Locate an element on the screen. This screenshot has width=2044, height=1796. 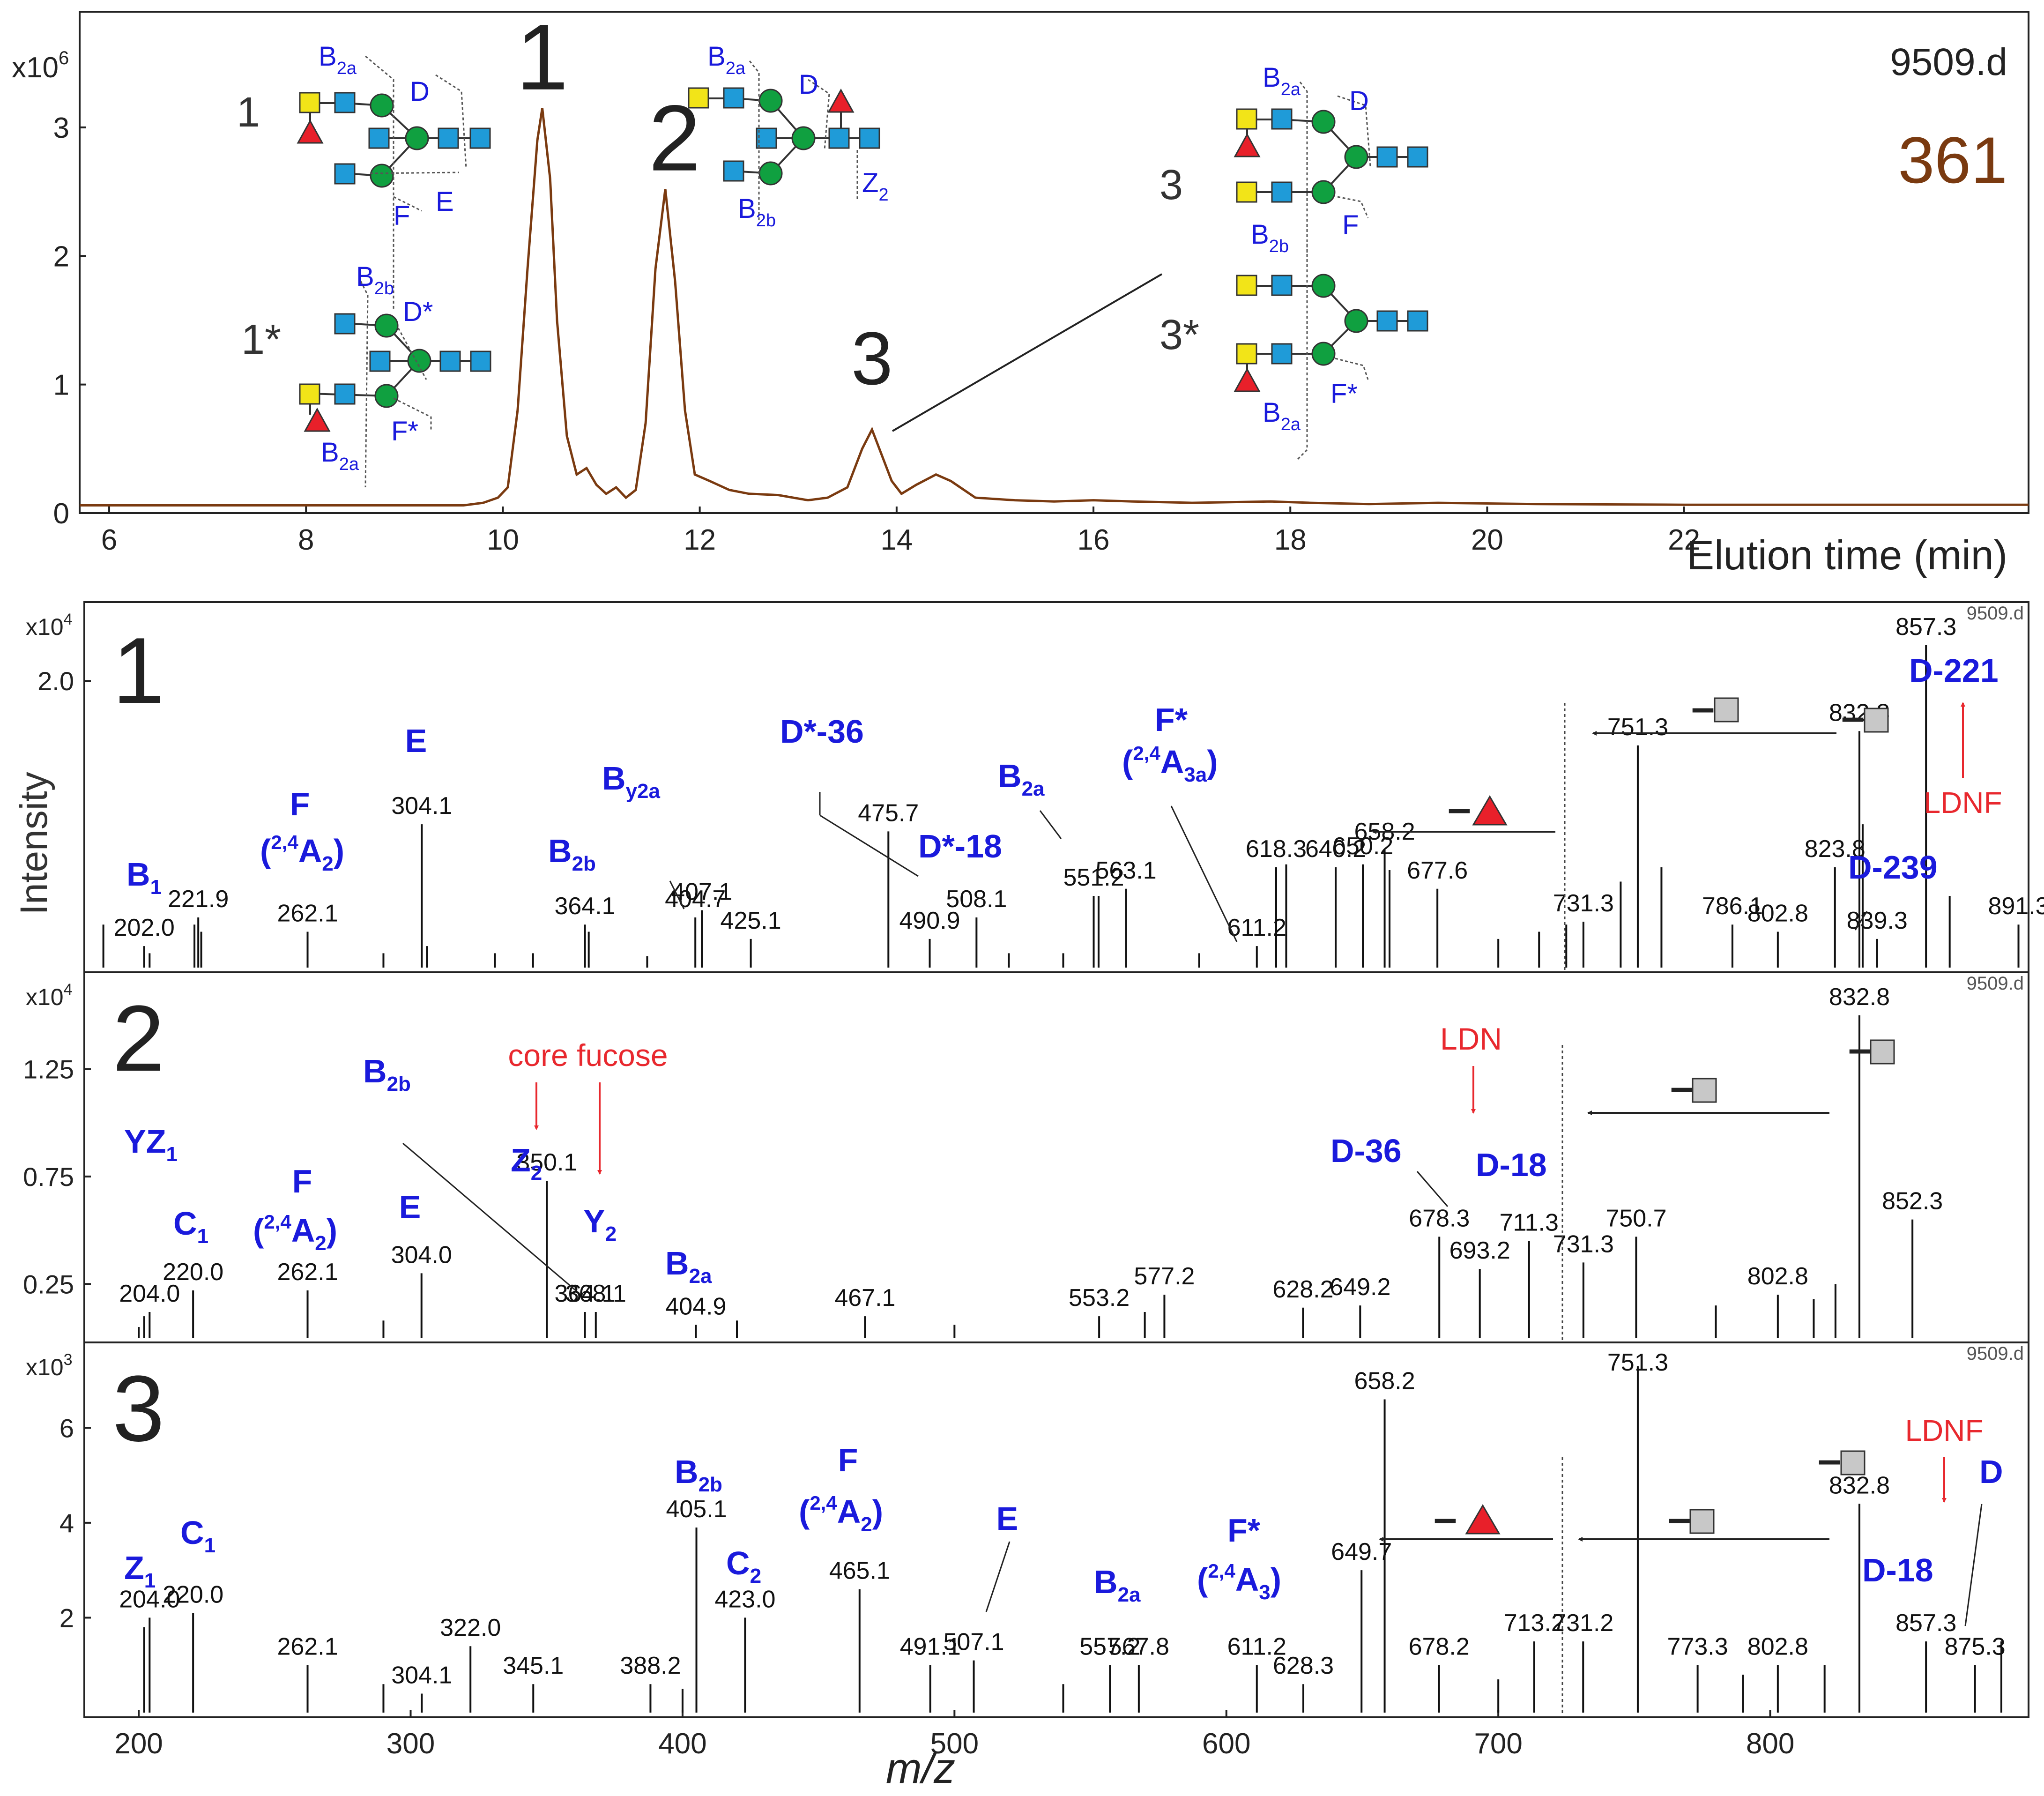
chrom-file-label: 9509.d is located at coordinates (1949, 62).